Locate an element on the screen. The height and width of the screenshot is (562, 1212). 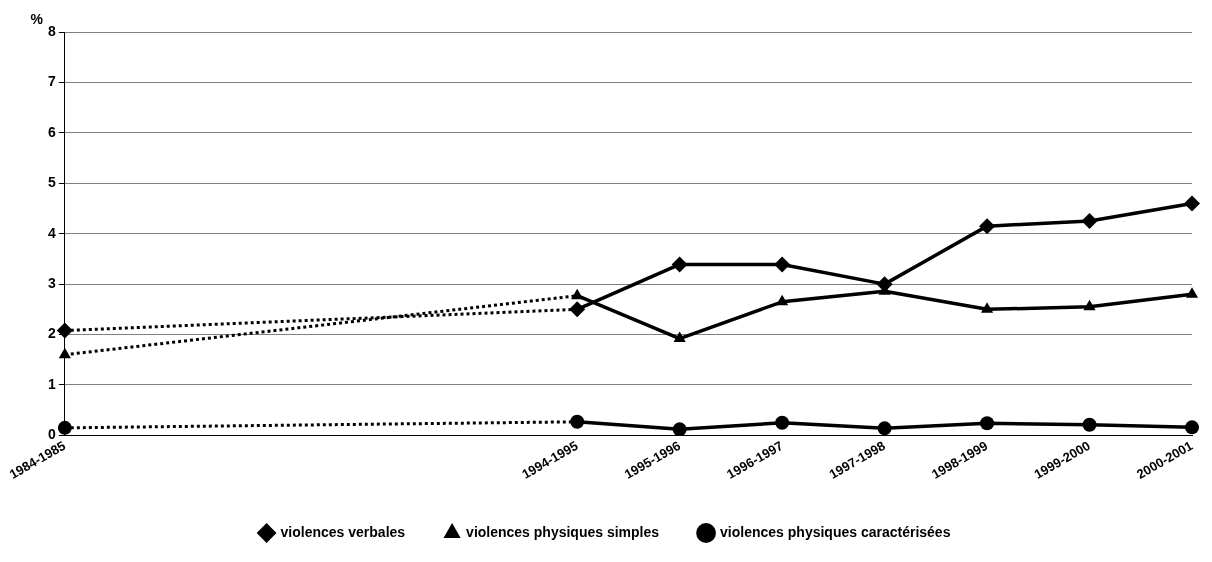
legend-label: violences physiques simples is located at coordinates (563, 531).